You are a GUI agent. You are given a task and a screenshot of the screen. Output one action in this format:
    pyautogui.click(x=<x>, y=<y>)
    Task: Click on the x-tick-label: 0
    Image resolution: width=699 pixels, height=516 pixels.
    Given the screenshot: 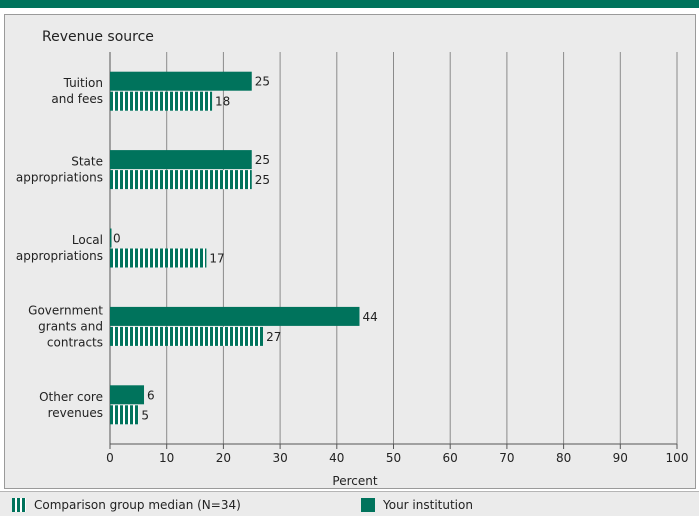 What is the action you would take?
    pyautogui.click(x=110, y=458)
    